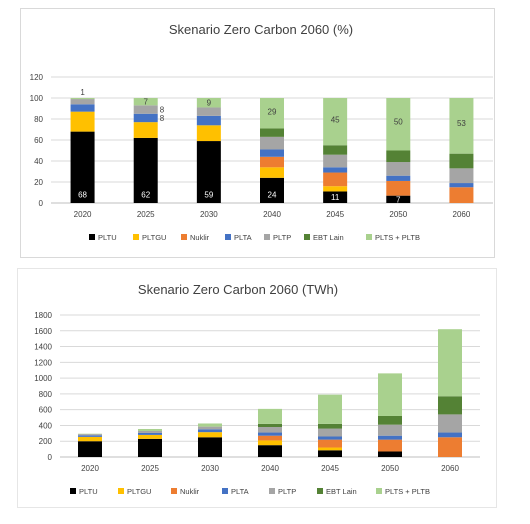  Describe the element at coordinates (398, 214) in the screenshot. I see `x-tick-label: 2050` at that location.